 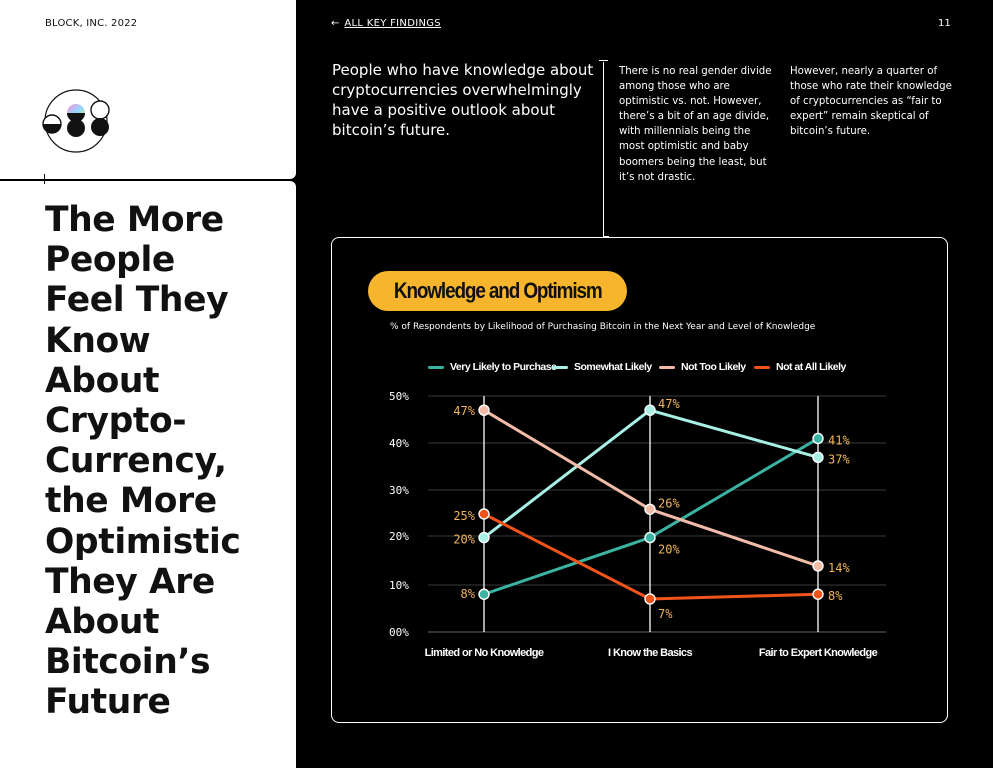 What do you see at coordinates (503, 367) in the screenshot?
I see `legend-label: Very Likely to Purchase` at bounding box center [503, 367].